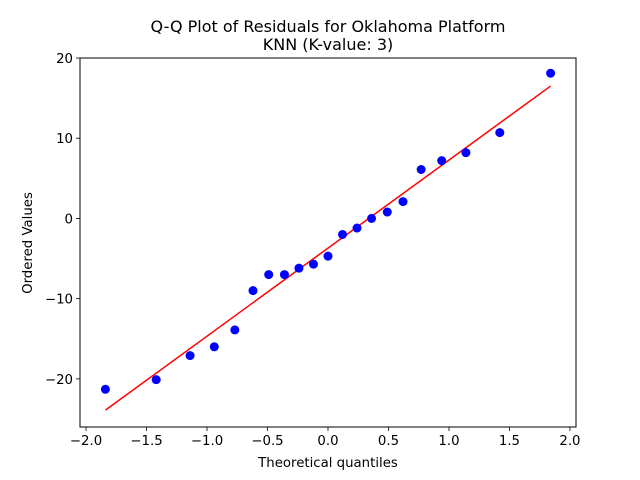 This screenshot has width=640, height=480. Describe the element at coordinates (64, 59) in the screenshot. I see `y-tick-label: 20` at that location.